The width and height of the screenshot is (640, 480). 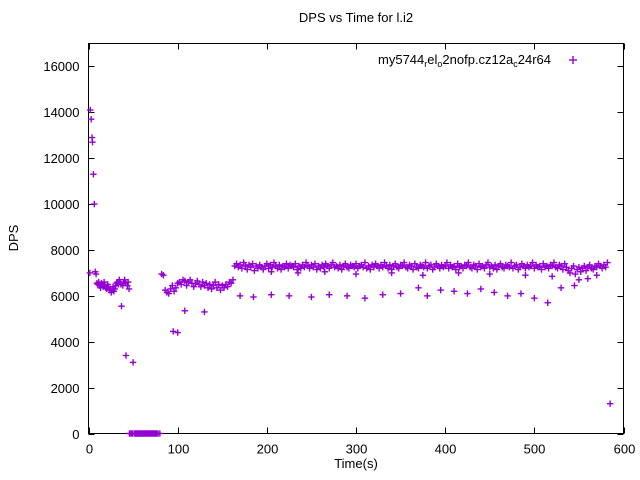 What do you see at coordinates (65, 296) in the screenshot?
I see `y-tick-label: 6000` at bounding box center [65, 296].